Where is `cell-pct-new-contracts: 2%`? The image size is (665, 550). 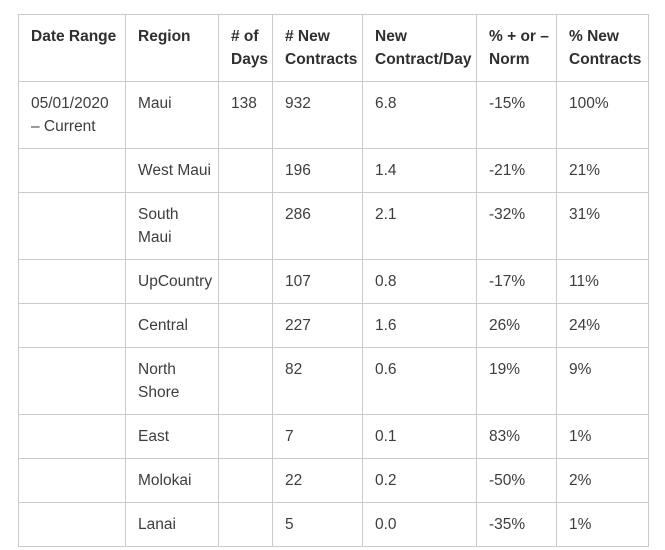
cell-pct-new-contracts: 2% is located at coordinates (602, 480).